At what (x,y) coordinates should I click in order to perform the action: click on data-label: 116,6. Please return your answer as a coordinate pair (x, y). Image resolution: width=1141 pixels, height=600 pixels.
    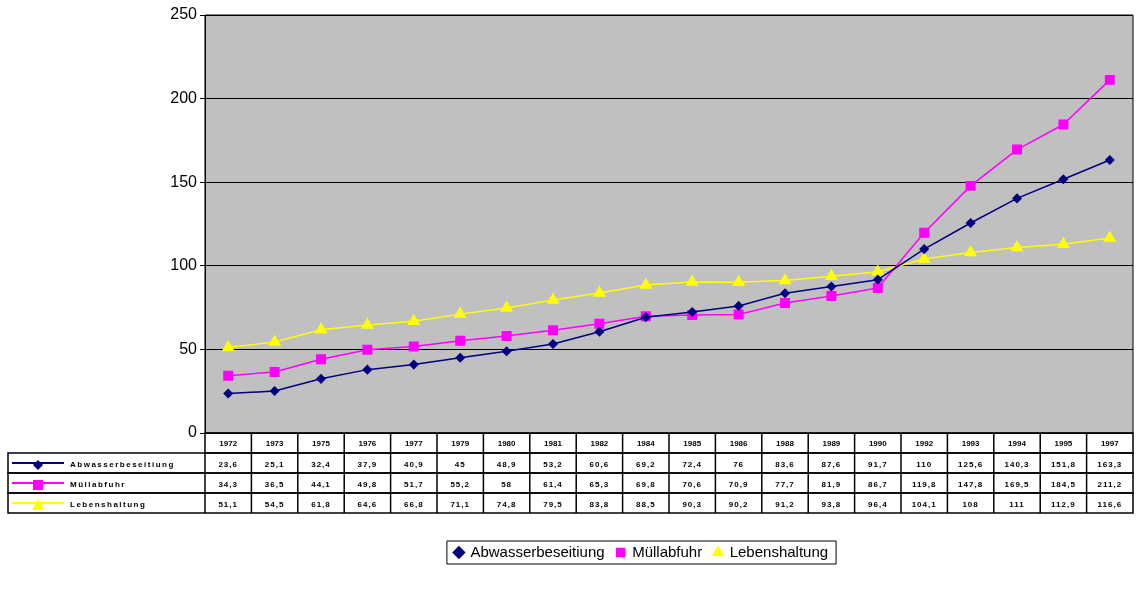
    Looking at the image, I should click on (1110, 504).